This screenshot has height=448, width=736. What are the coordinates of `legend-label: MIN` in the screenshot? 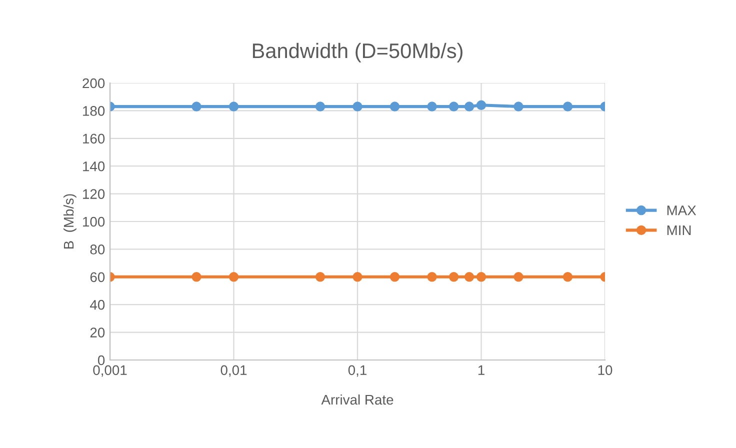 It's located at (679, 230).